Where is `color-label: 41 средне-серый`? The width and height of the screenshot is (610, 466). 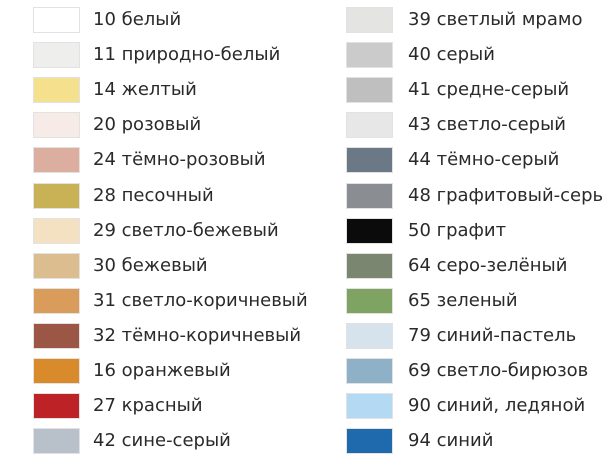 color-label: 41 средне-серый is located at coordinates (489, 90).